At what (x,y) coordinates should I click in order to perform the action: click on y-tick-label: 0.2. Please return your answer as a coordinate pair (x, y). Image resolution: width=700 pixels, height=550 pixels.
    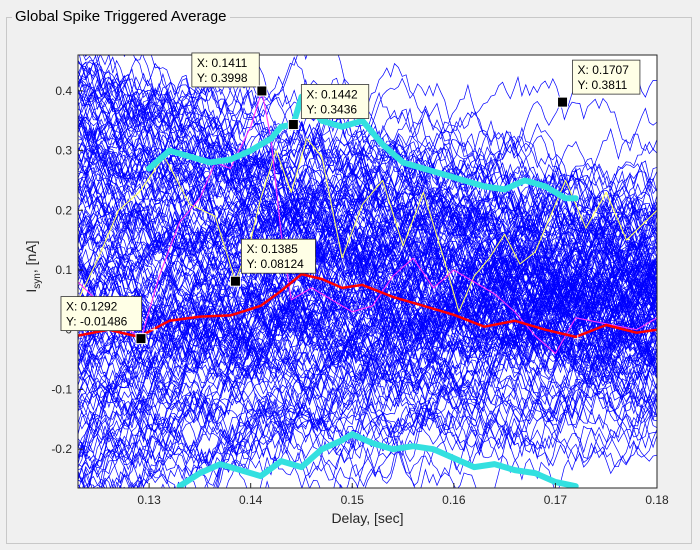
    Looking at the image, I should click on (63, 210).